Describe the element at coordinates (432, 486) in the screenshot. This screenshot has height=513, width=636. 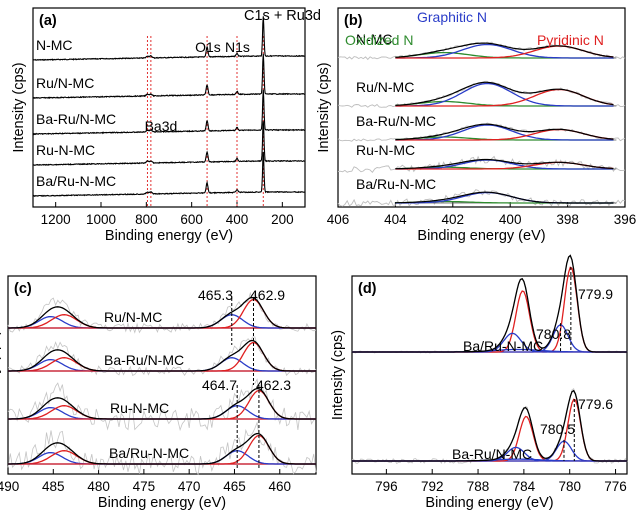
I see `x-tick-label: 792` at that location.